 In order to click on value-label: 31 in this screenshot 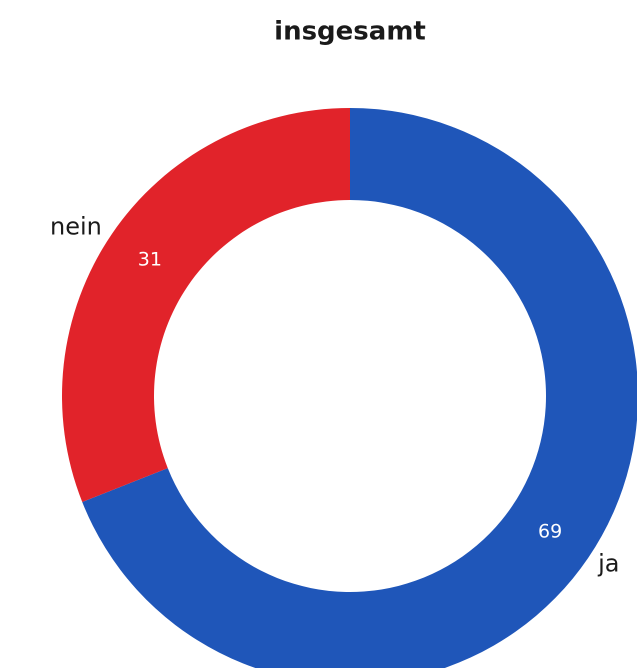, I will do `click(150, 259)`.